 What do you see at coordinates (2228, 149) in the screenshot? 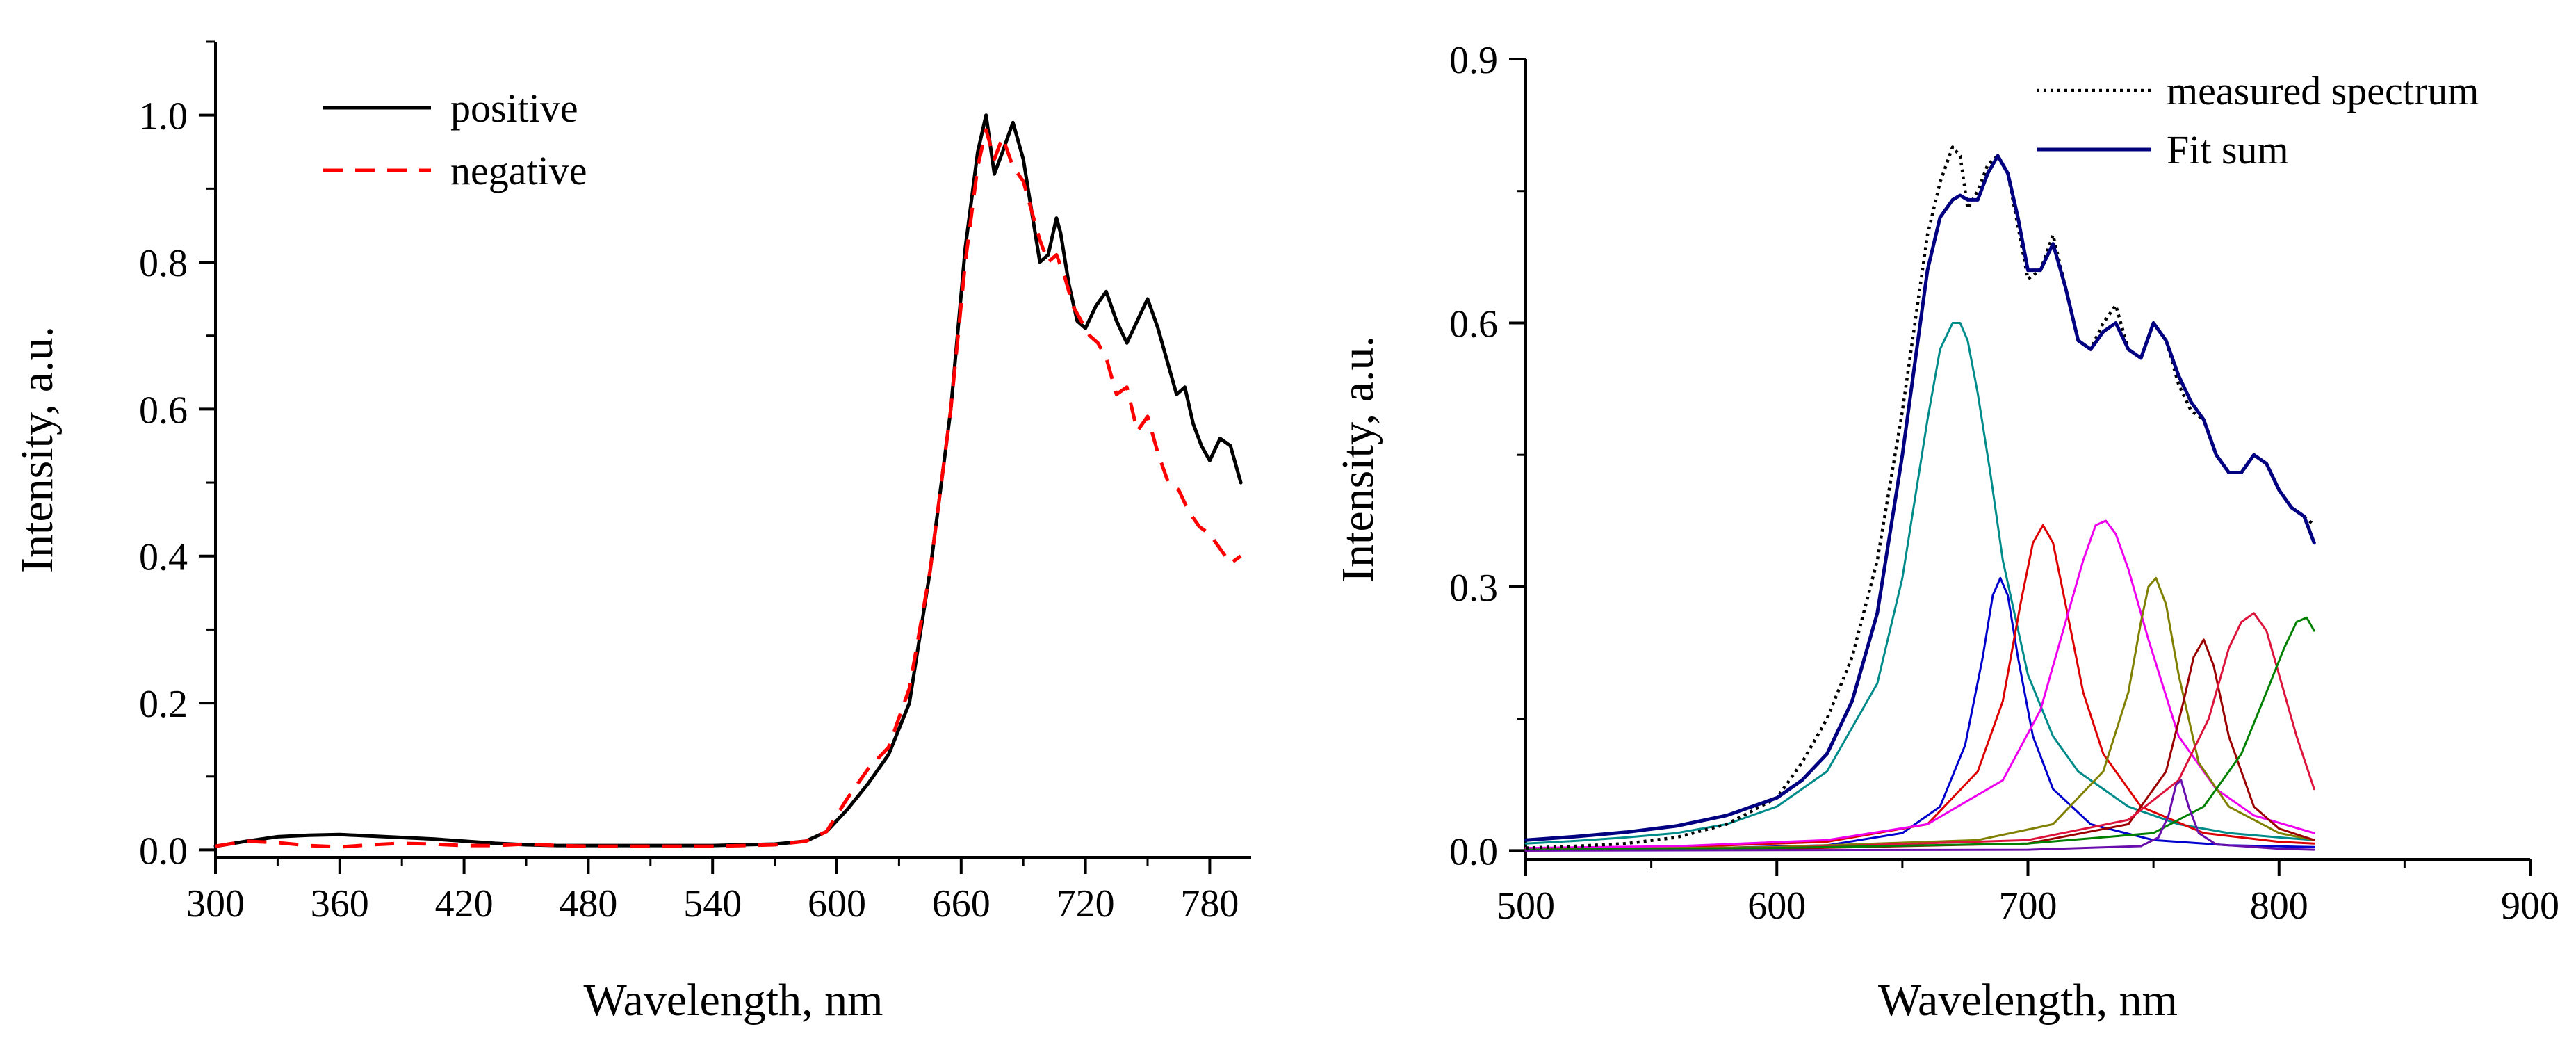
I see `legend-label: Fit sum` at bounding box center [2228, 149].